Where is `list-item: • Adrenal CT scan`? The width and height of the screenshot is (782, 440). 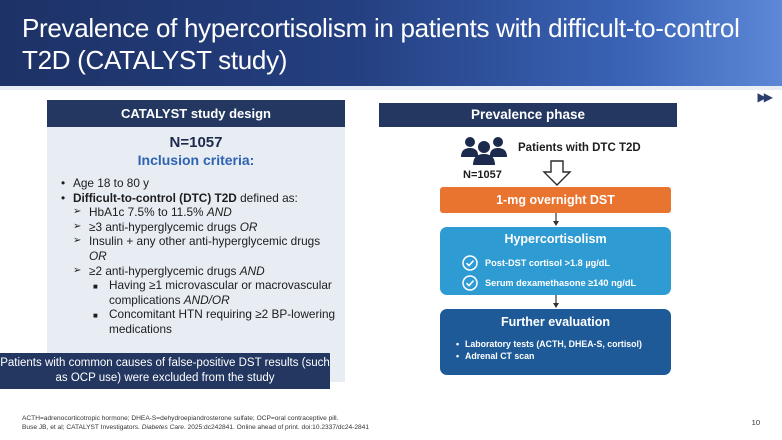
list-item: • Adrenal CT scan is located at coordinates (495, 356).